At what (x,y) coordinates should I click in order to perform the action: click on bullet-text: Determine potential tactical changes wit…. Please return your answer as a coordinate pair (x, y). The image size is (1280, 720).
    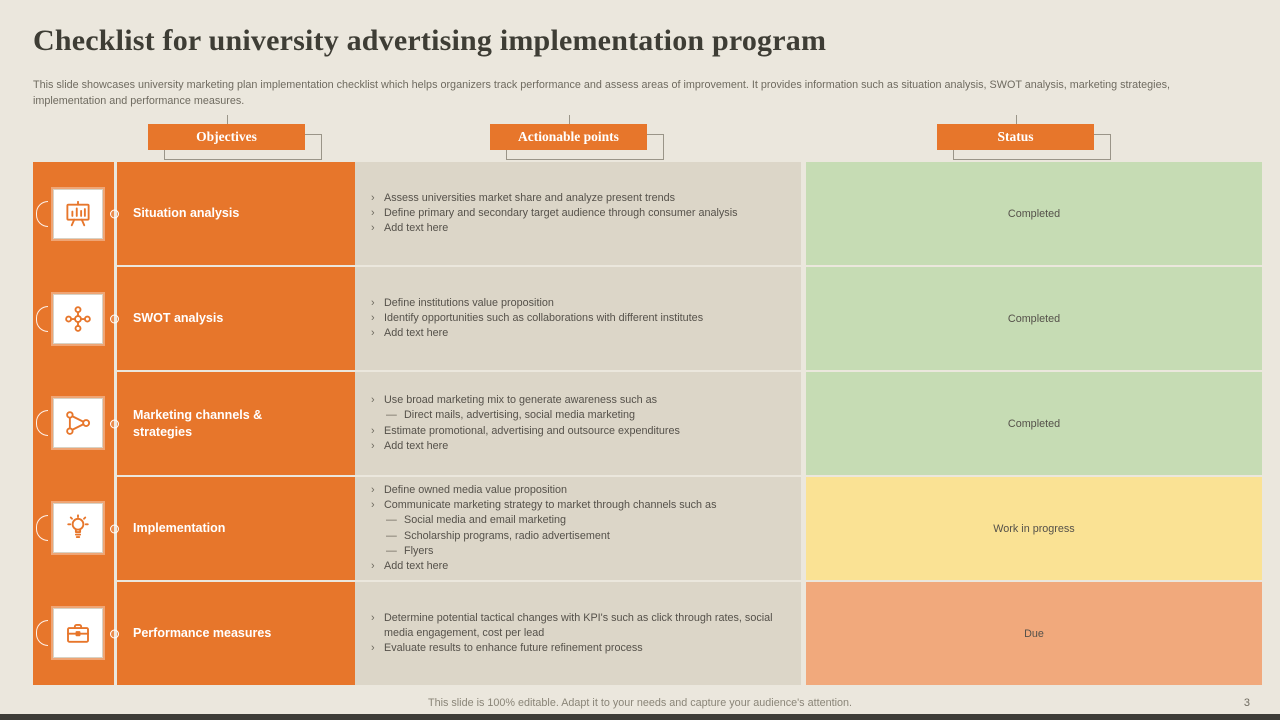
    Looking at the image, I should click on (578, 625).